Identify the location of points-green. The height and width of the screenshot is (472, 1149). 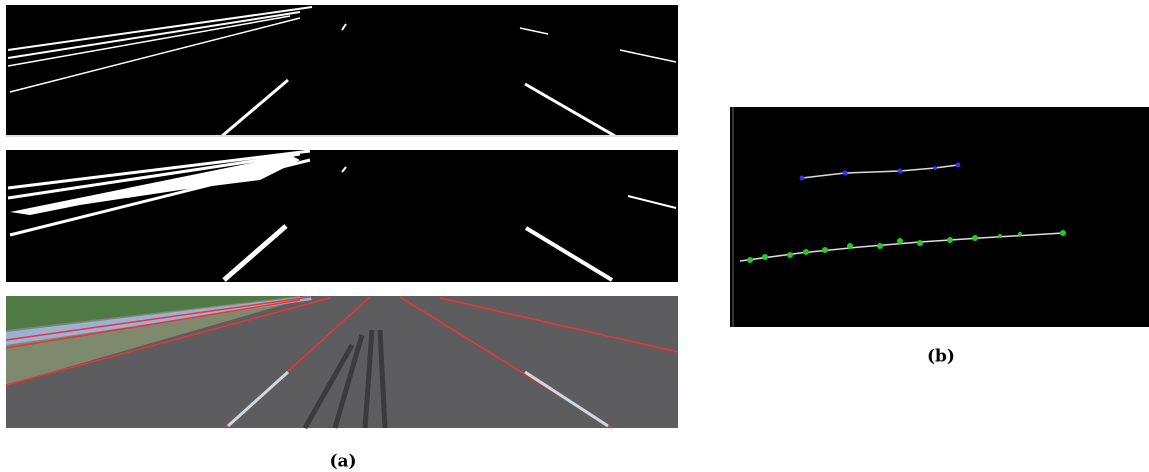
(906, 246).